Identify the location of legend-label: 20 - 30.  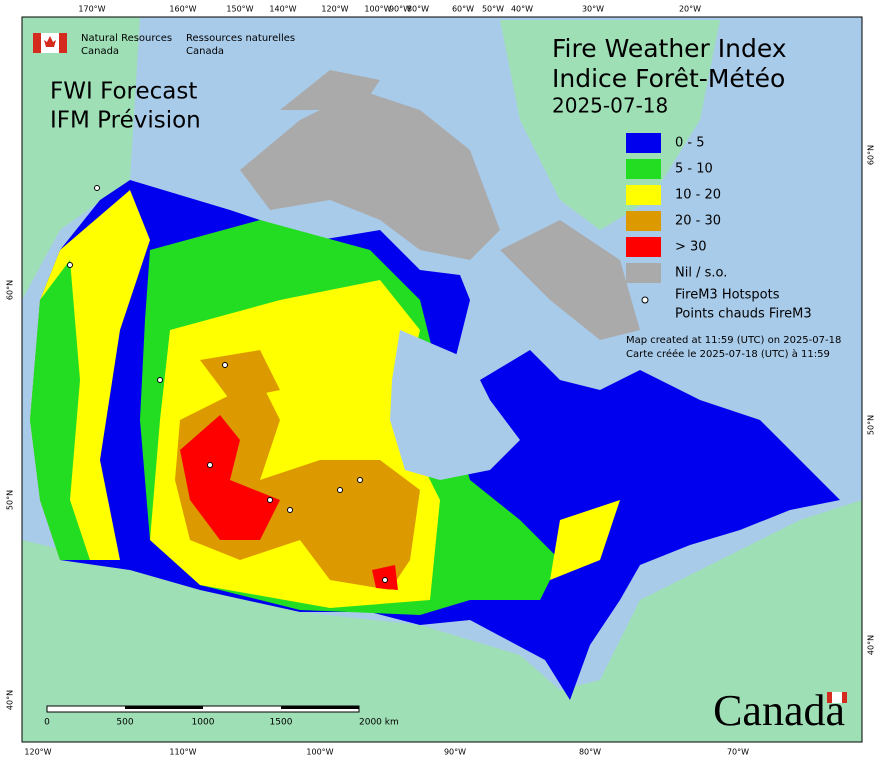
(698, 221).